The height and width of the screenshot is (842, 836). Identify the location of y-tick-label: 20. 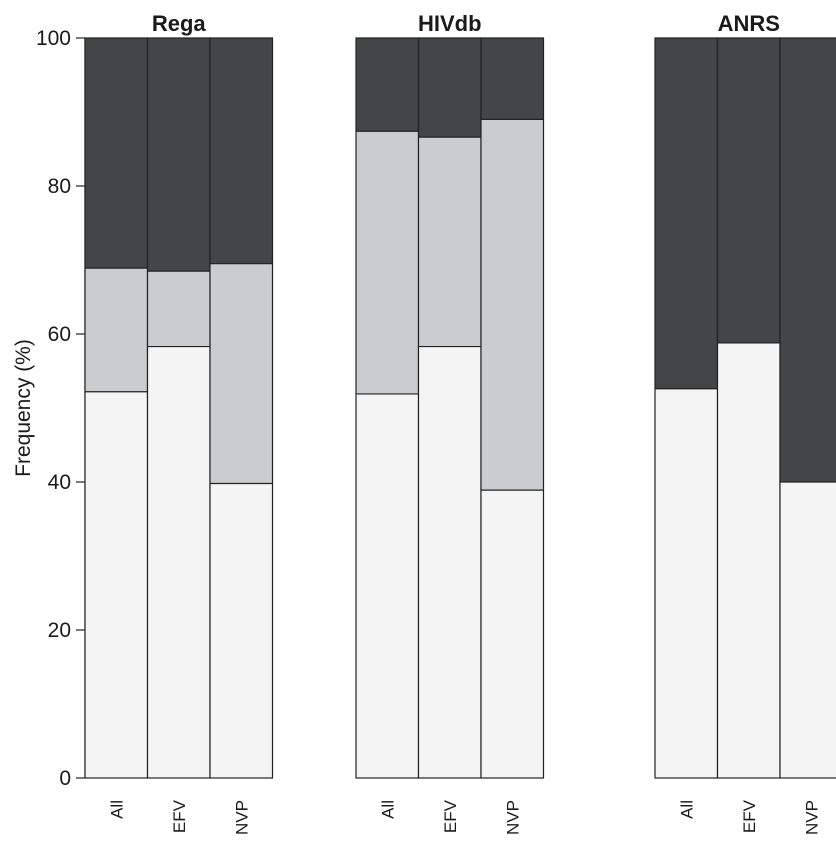
(59, 630).